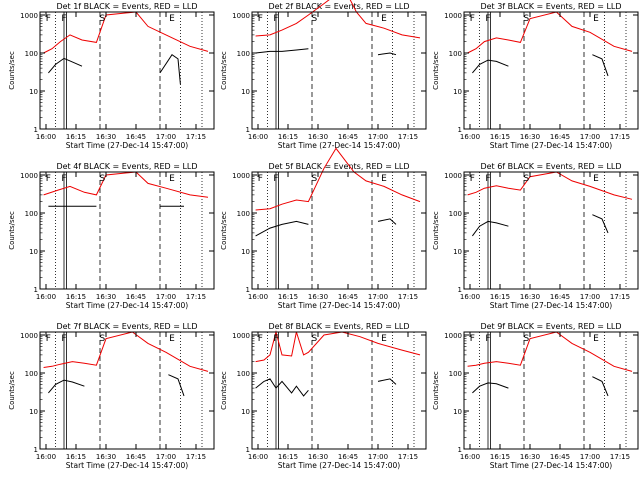  What do you see at coordinates (126, 326) in the screenshot?
I see `panel-title: Det 7f BLACK = Events, RED = LLD` at bounding box center [126, 326].